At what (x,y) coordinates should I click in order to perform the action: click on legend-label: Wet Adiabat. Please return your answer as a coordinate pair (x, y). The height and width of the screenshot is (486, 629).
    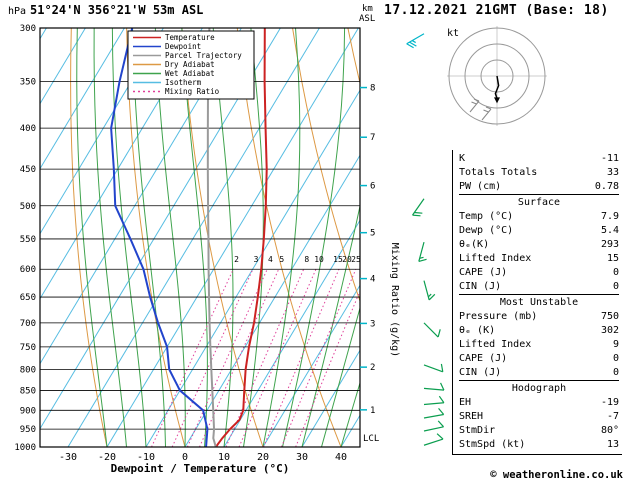
    Looking at the image, I should click on (190, 73).